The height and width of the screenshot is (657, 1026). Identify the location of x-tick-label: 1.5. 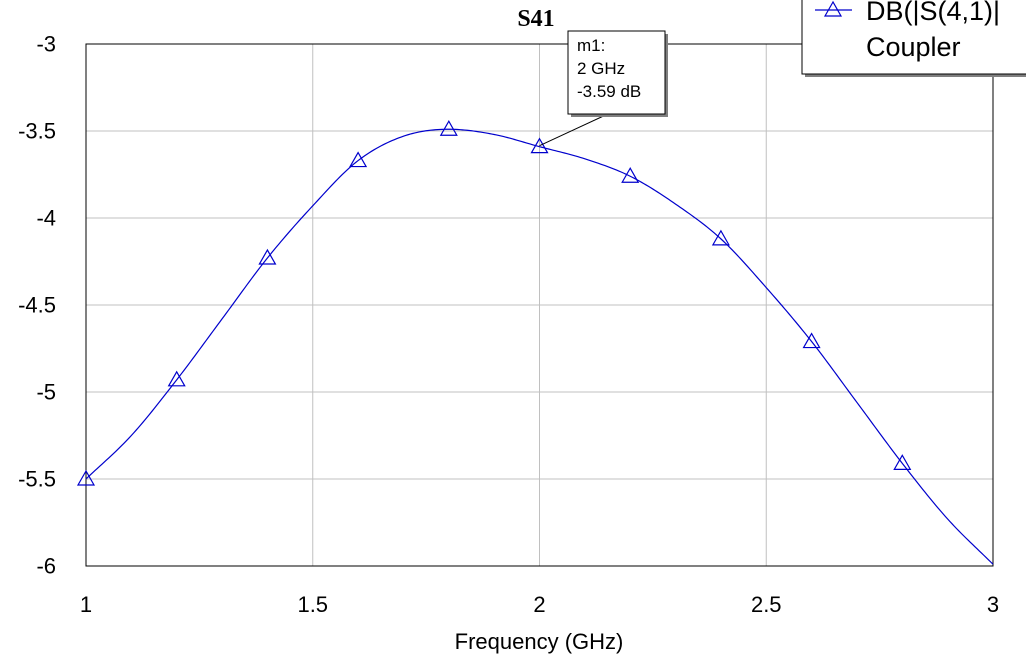
(312, 604).